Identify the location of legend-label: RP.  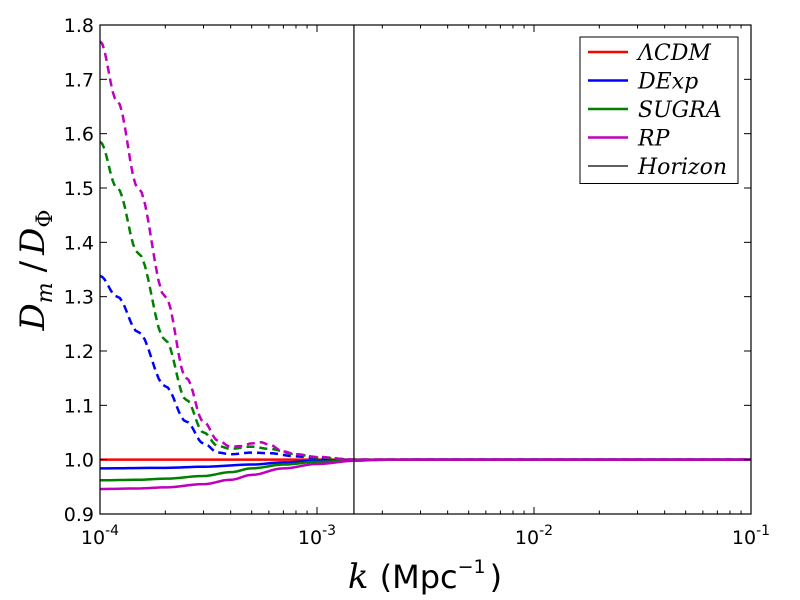
(654, 139).